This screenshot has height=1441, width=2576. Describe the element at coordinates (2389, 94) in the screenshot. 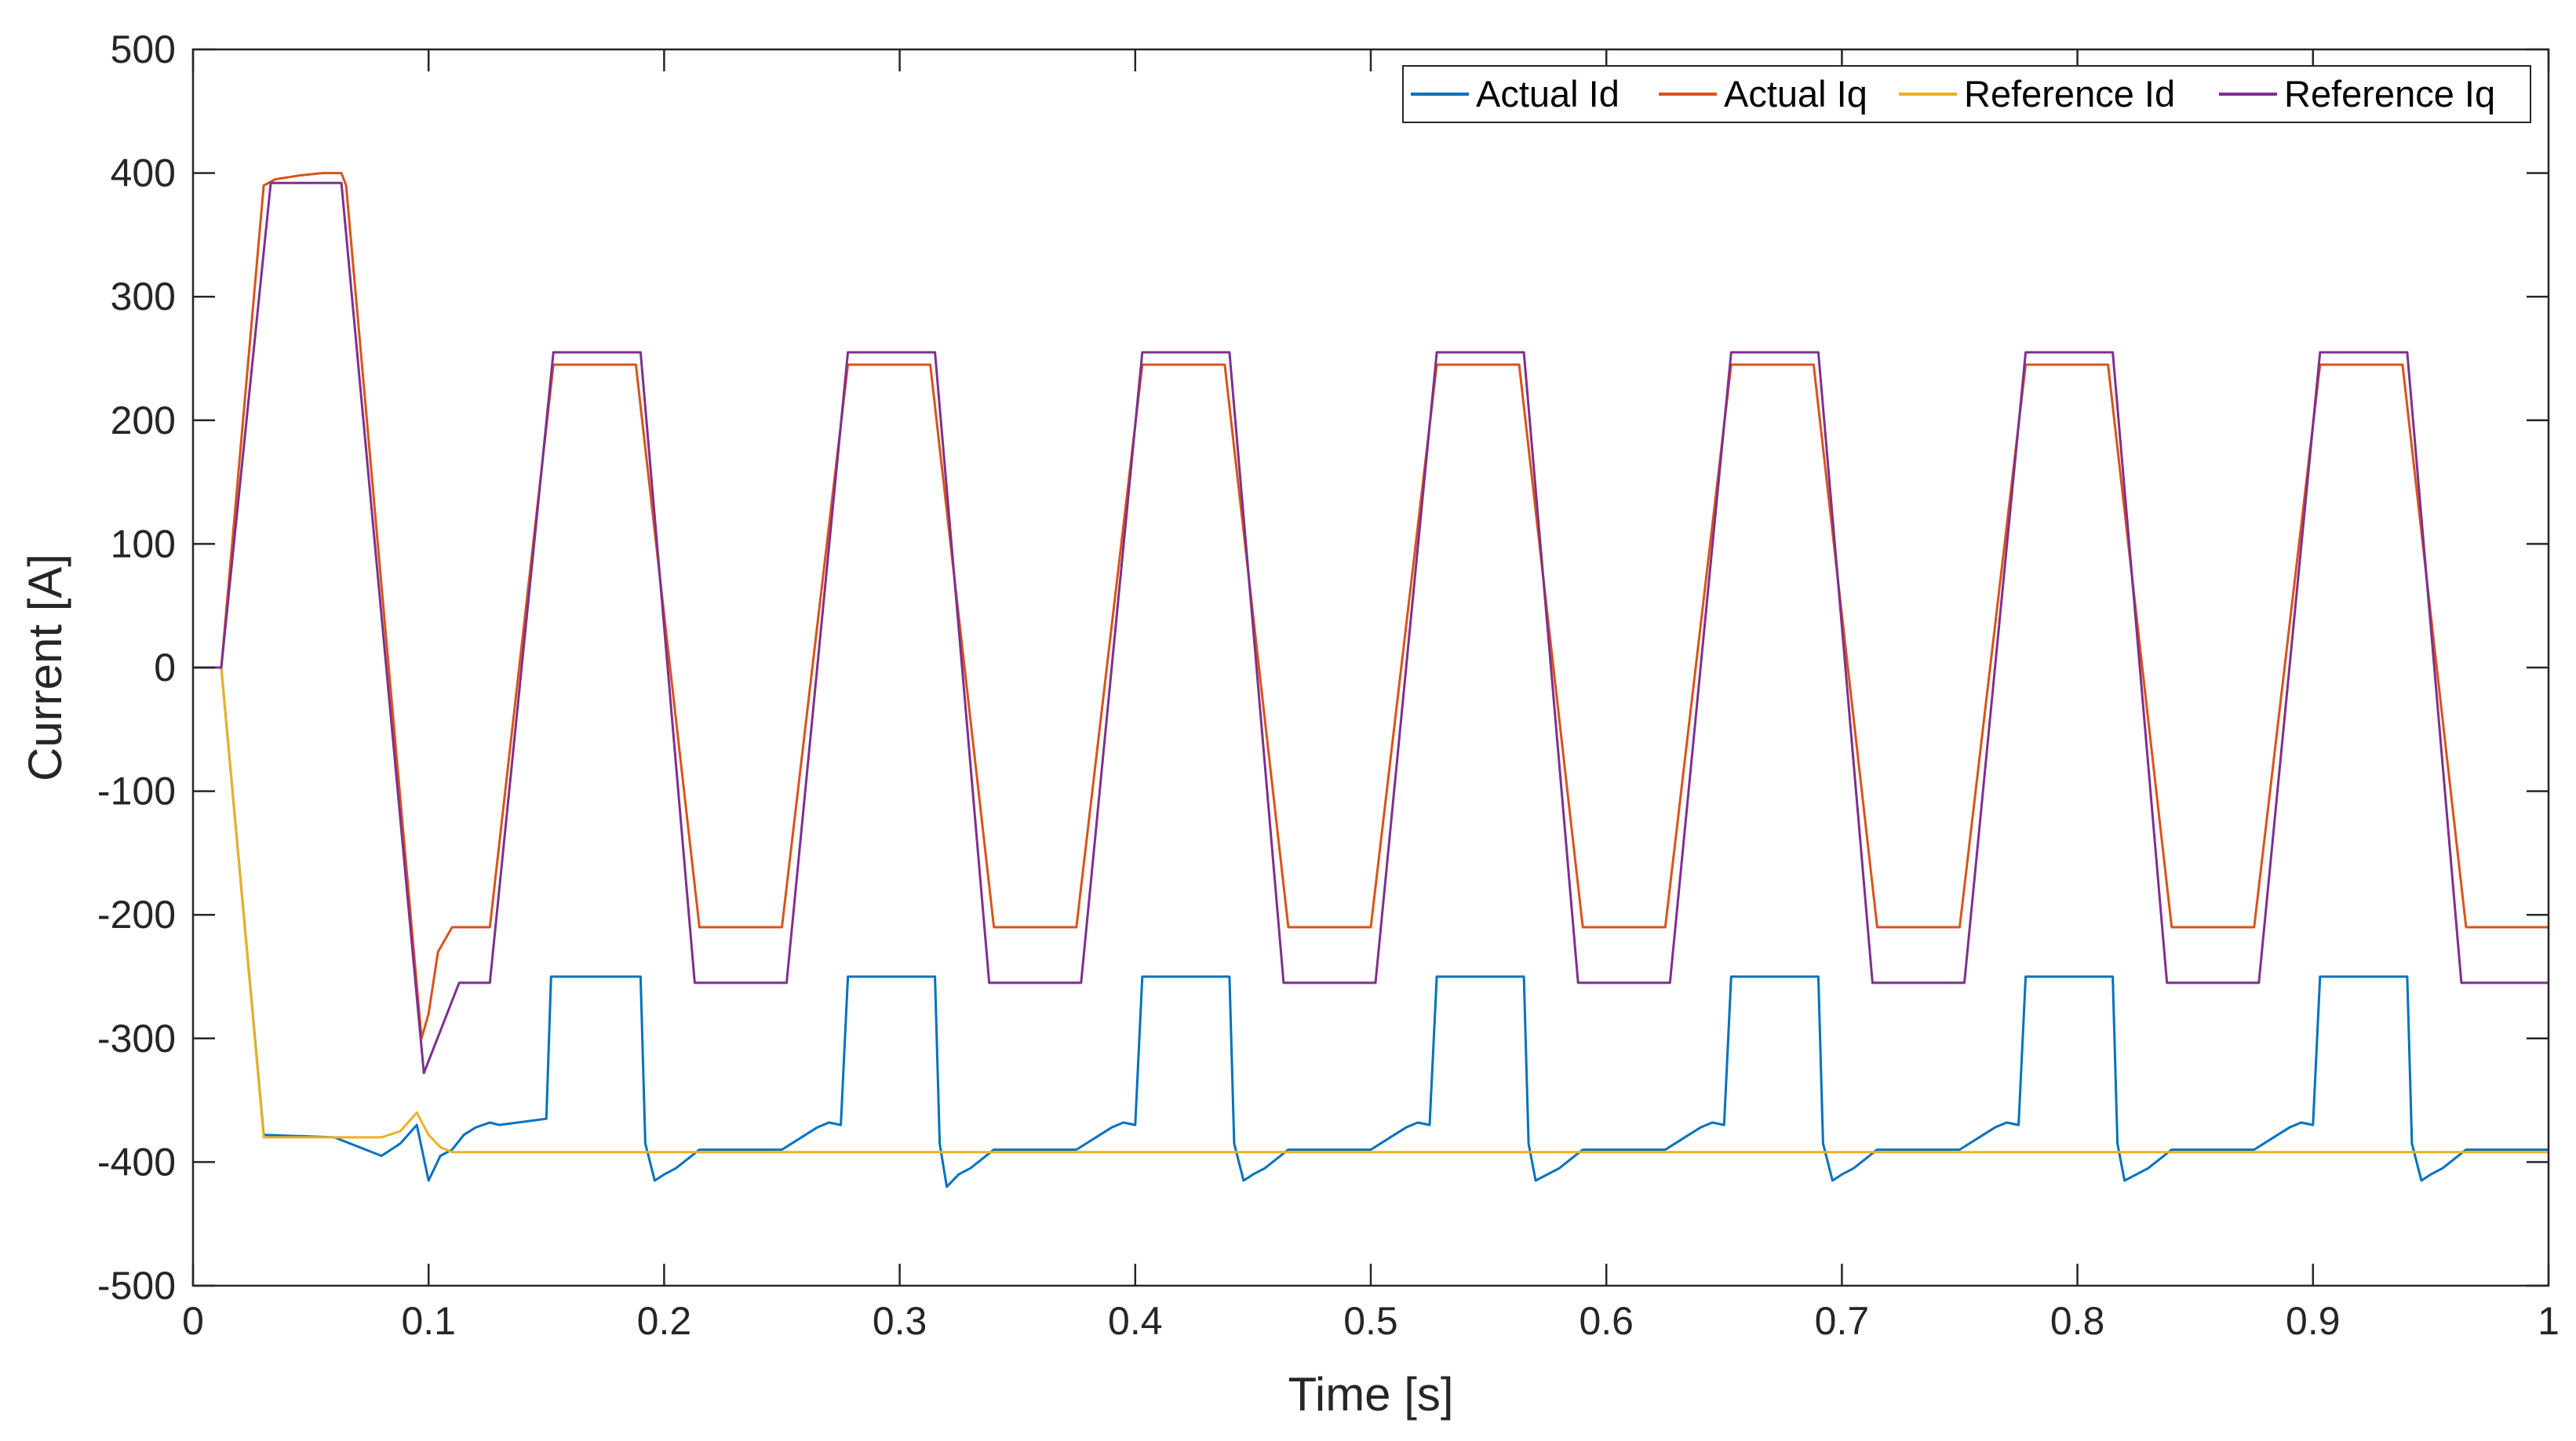

I see `legend-label-reference-iq: Reference Iq` at that location.